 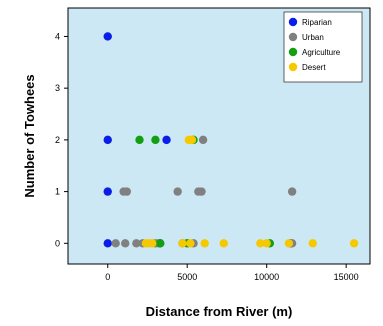 What do you see at coordinates (29, 135) in the screenshot?
I see `y-axis-label: Number of Towhees` at bounding box center [29, 135].